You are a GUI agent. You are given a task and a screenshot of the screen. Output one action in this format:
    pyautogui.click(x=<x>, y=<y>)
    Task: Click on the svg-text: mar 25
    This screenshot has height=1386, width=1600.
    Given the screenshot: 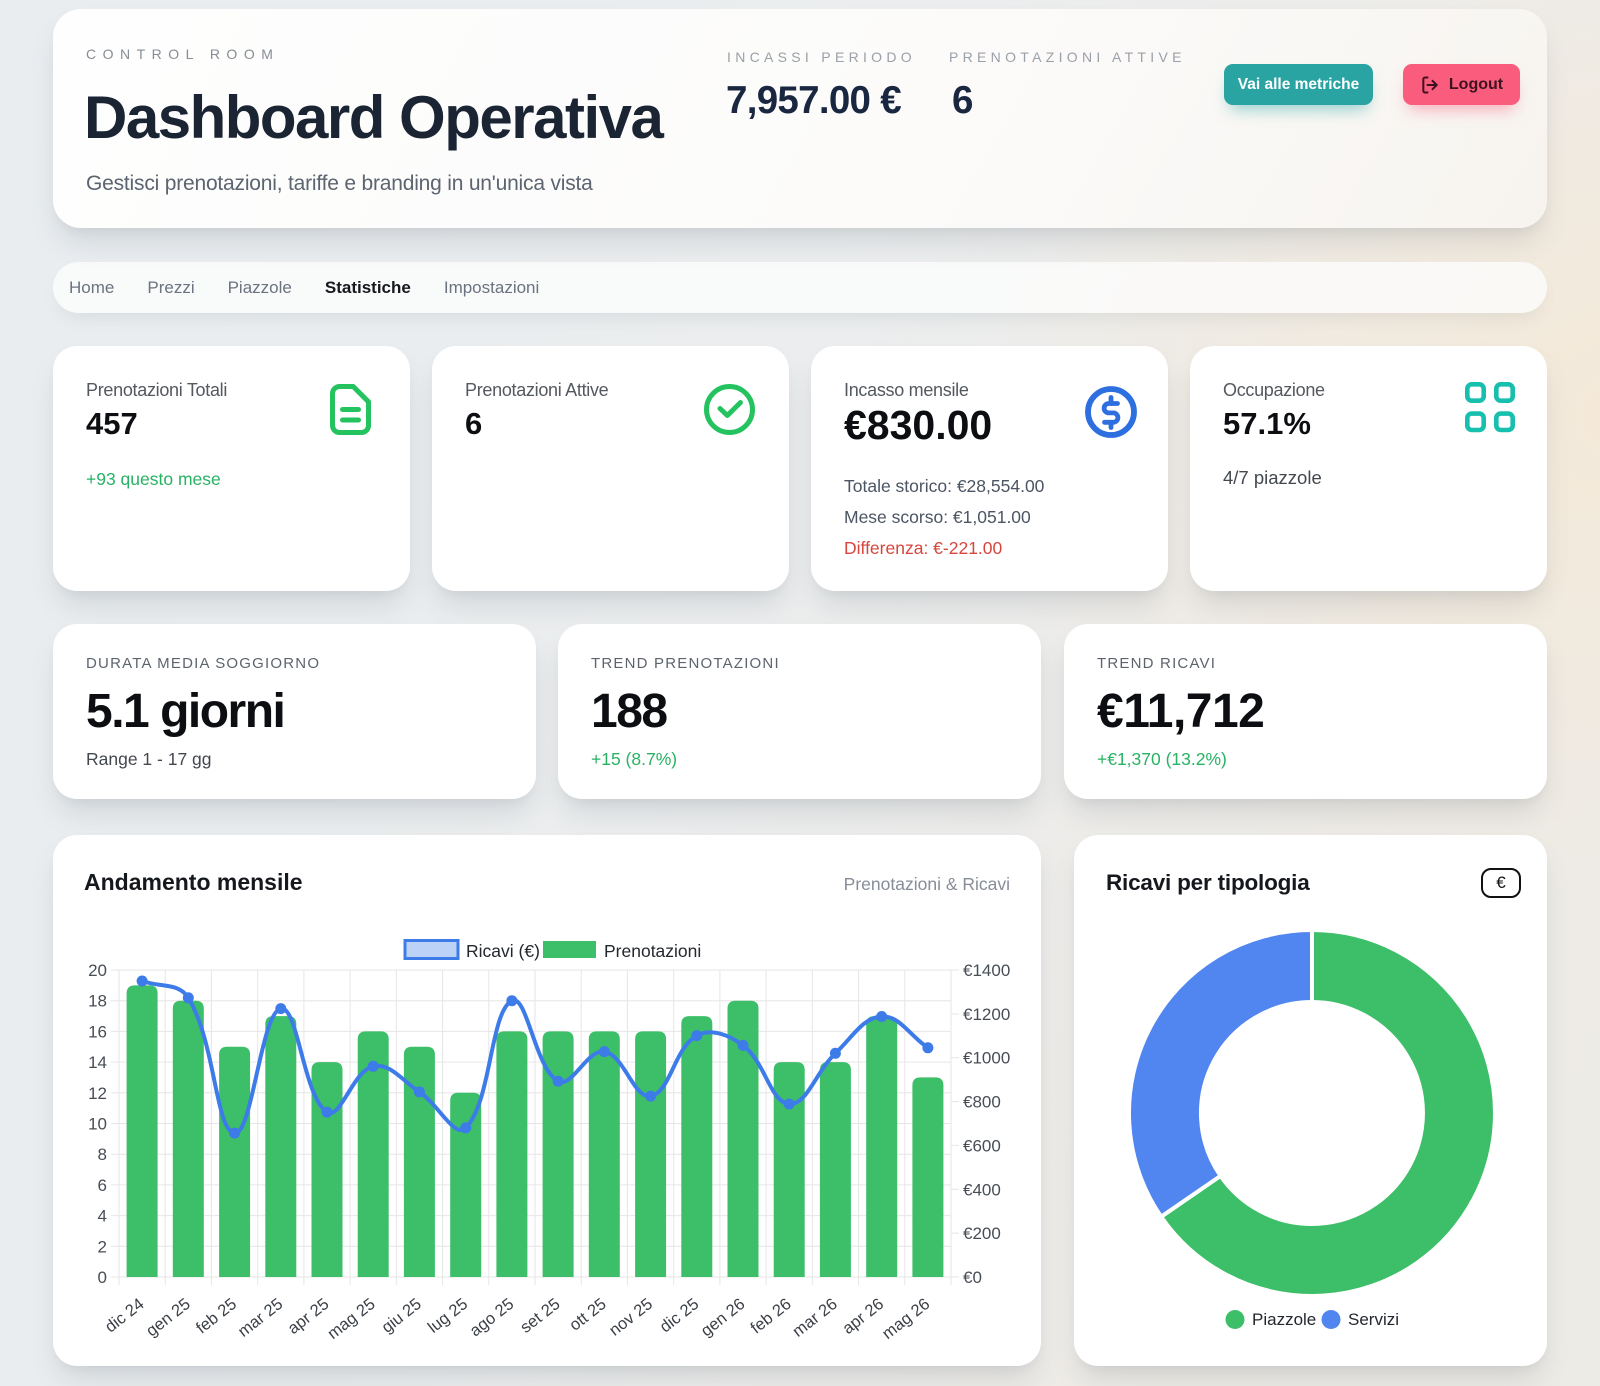 What is the action you would take?
    pyautogui.click(x=261, y=1318)
    